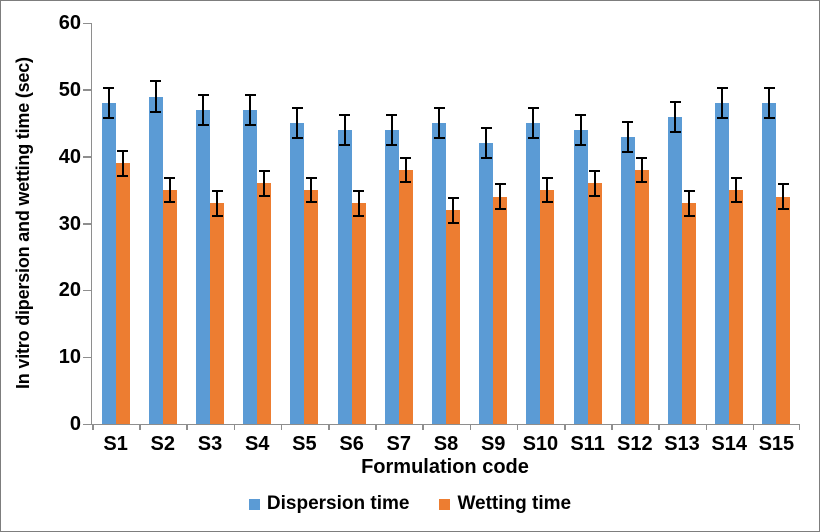  I want to click on bar-wetting-time-s1, so click(122, 293).